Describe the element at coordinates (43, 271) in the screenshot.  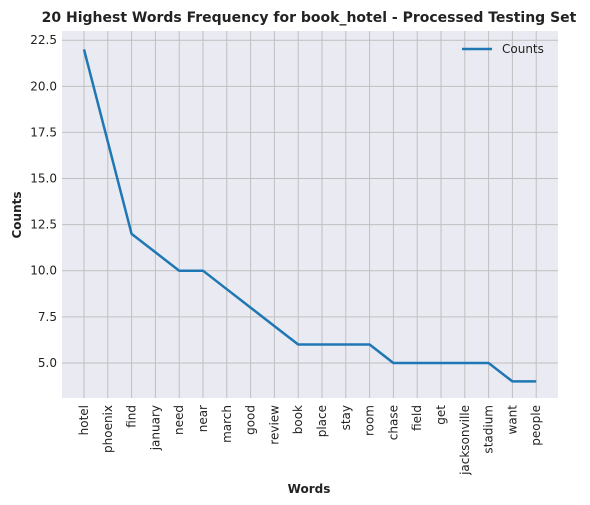
I see `y-tick-label: 10.0` at that location.